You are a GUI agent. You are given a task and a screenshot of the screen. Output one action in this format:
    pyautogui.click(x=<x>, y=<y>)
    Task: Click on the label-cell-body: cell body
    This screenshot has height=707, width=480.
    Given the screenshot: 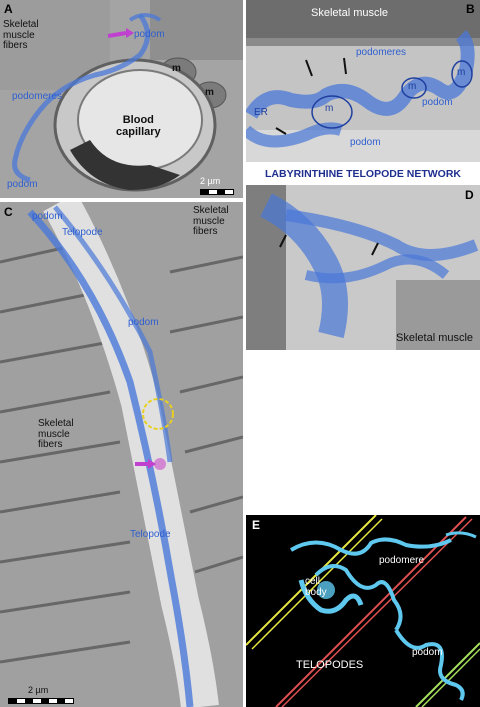 What is the action you would take?
    pyautogui.click(x=316, y=587)
    